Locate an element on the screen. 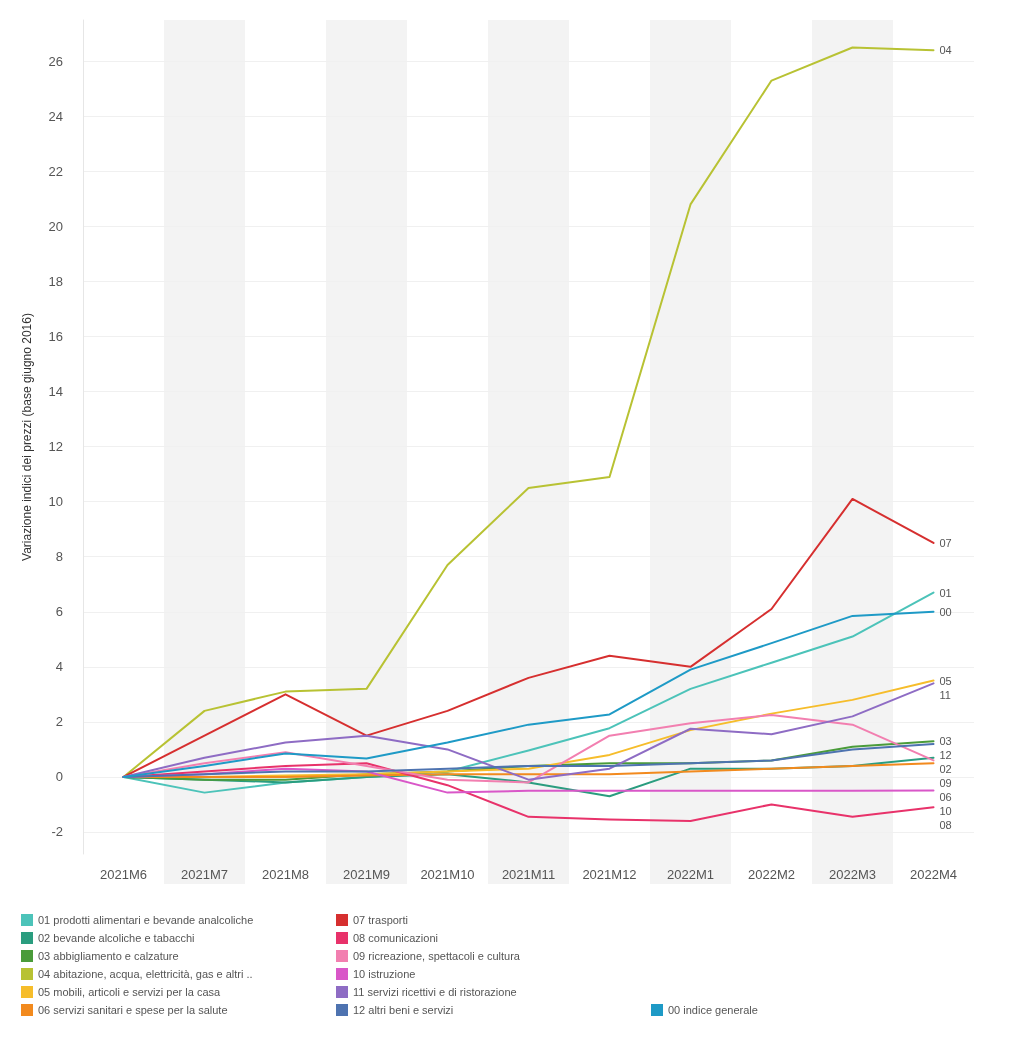 The width and height of the screenshot is (1022, 1037). y-tick-label: 16 is located at coordinates (55, 337).